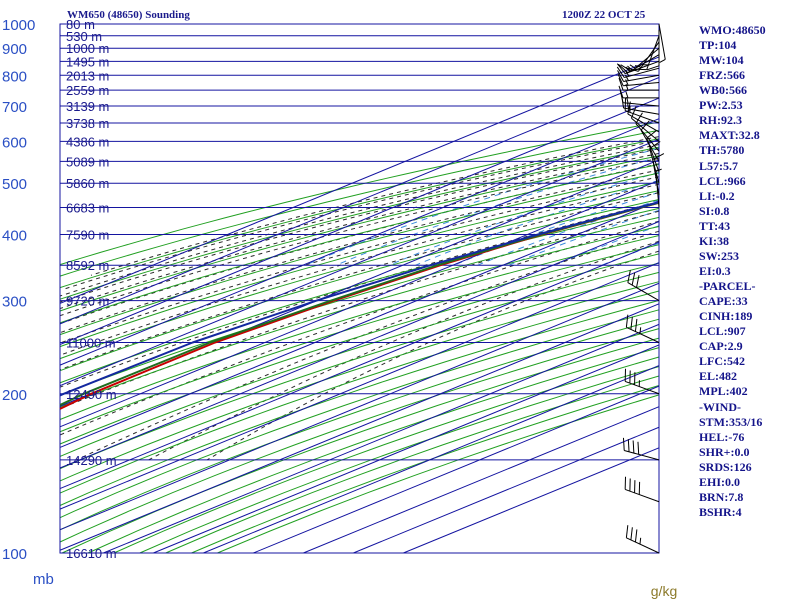 Image resolution: width=800 pixels, height=600 pixels. Describe the element at coordinates (718, 376) in the screenshot. I see `index-item: EL:482` at that location.